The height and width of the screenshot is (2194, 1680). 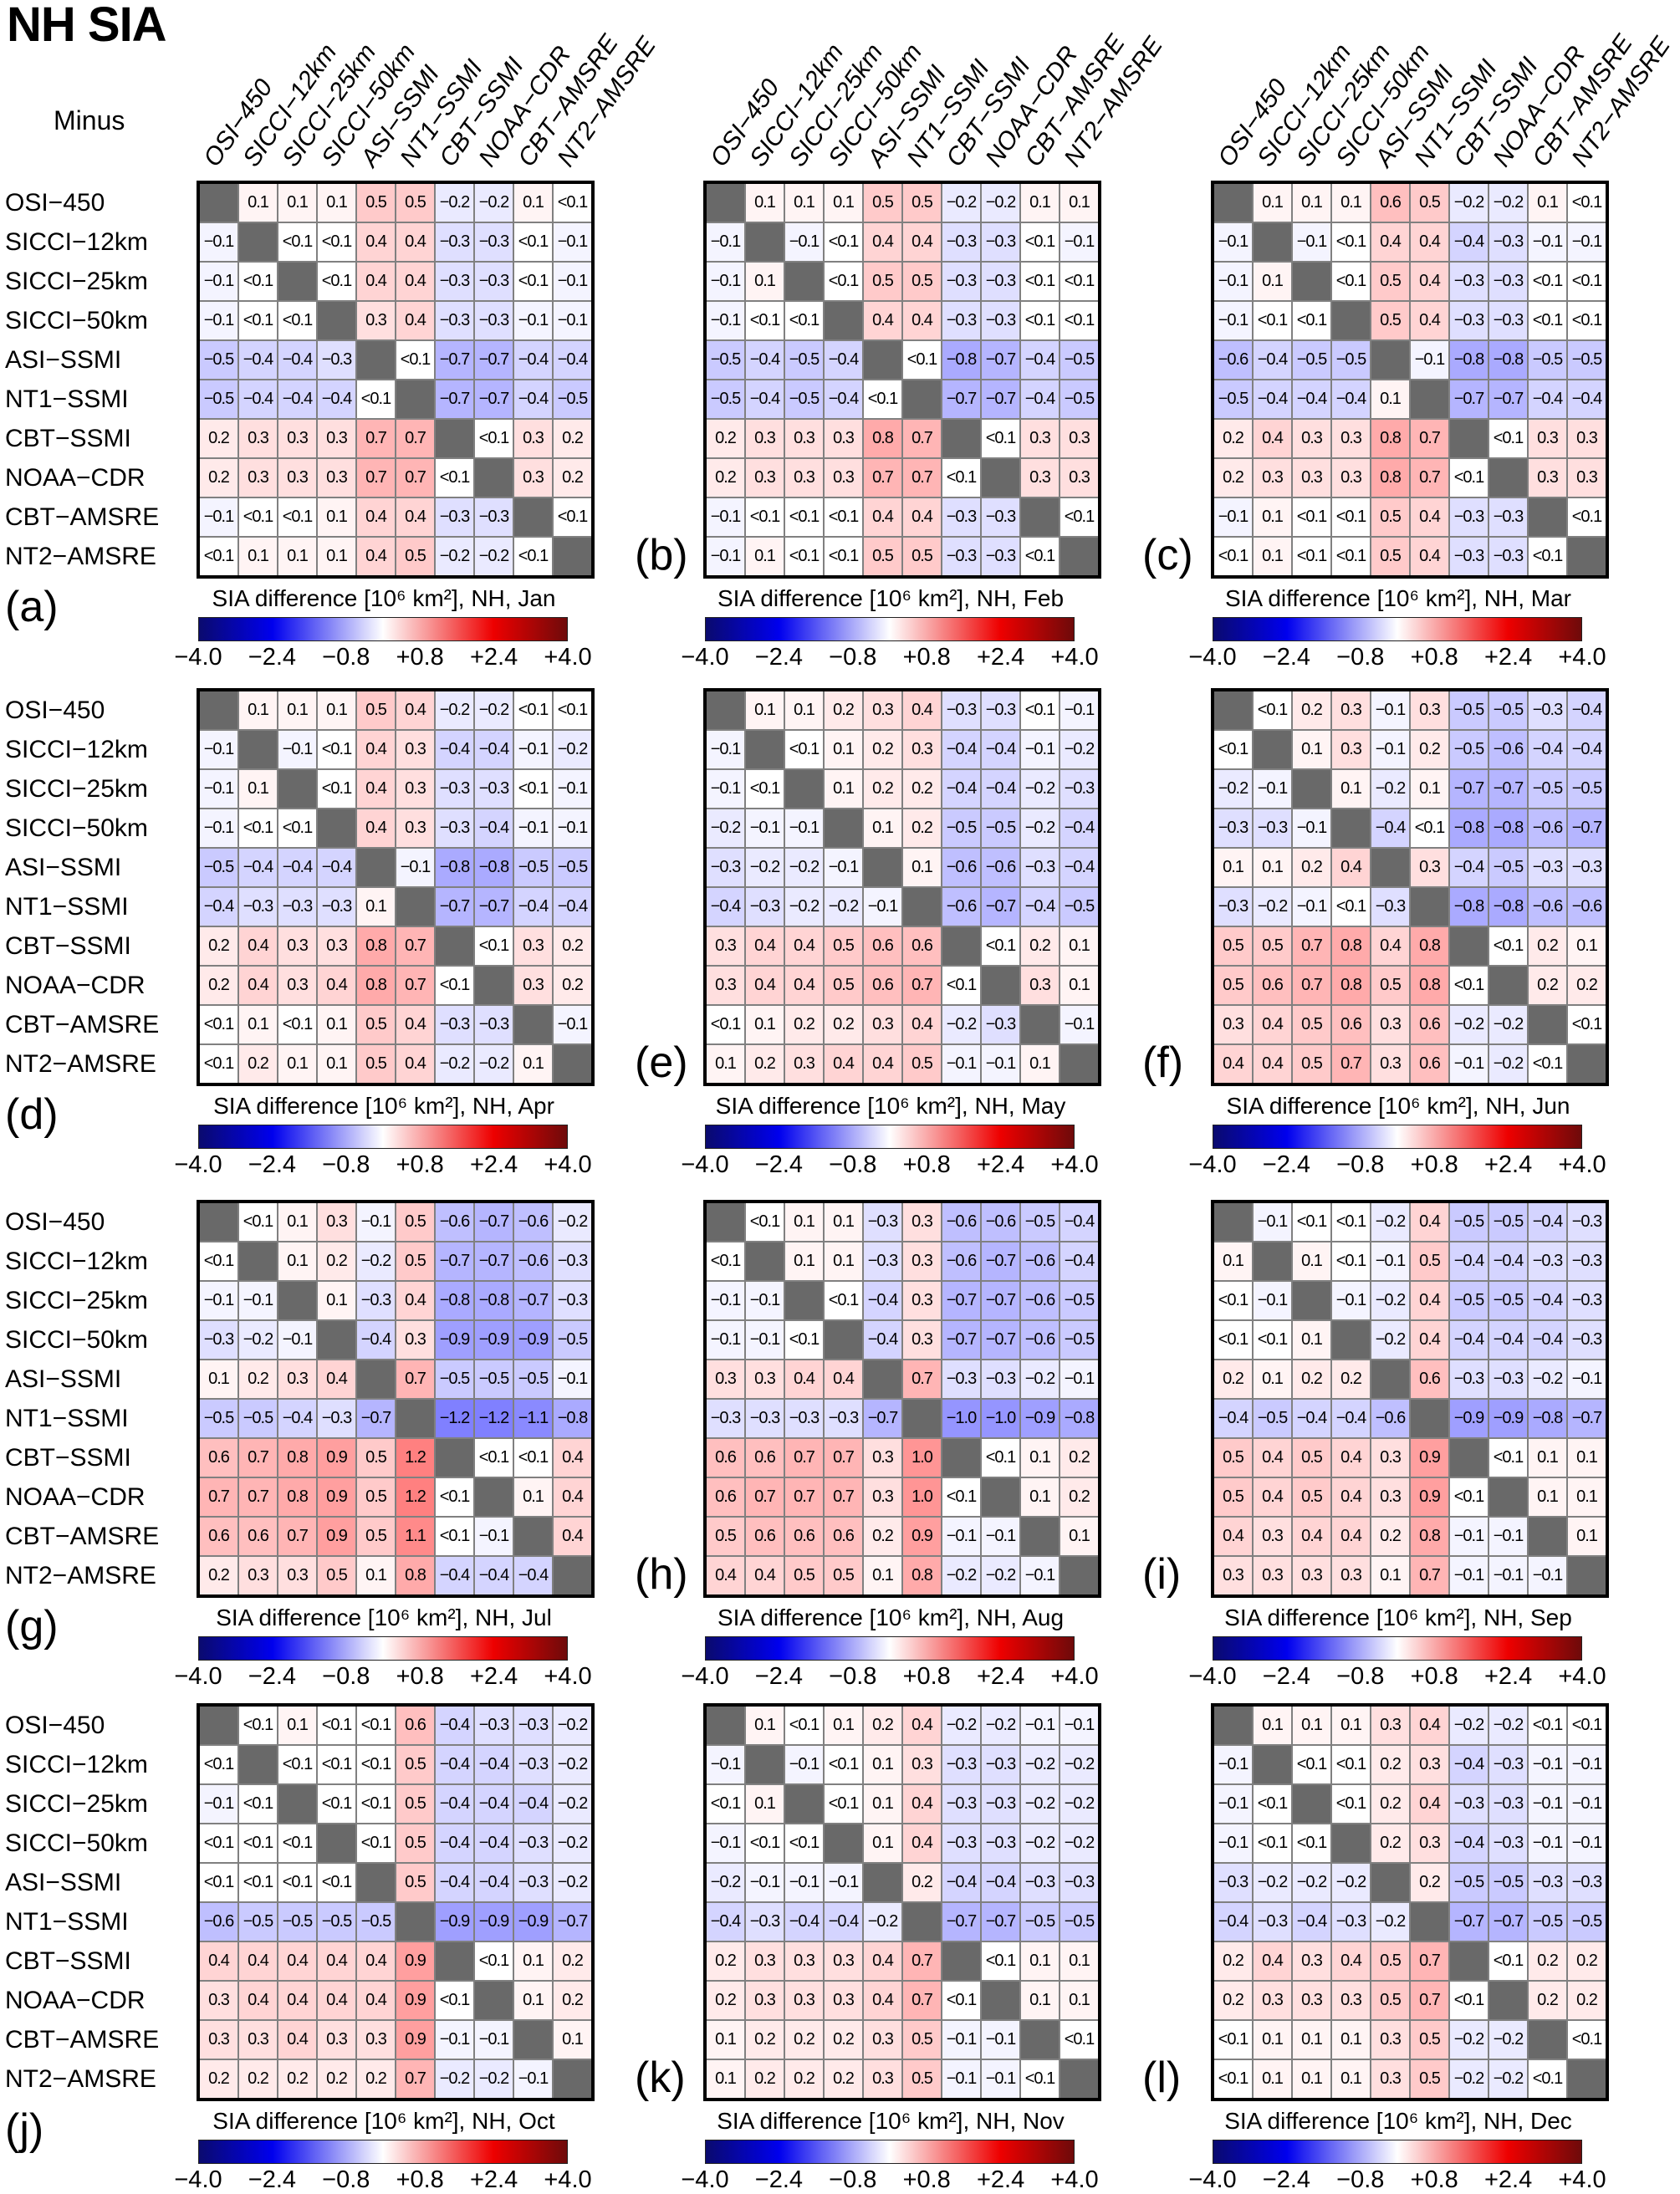 I want to click on matrix-cell: −0.6, so click(x=1233, y=360).